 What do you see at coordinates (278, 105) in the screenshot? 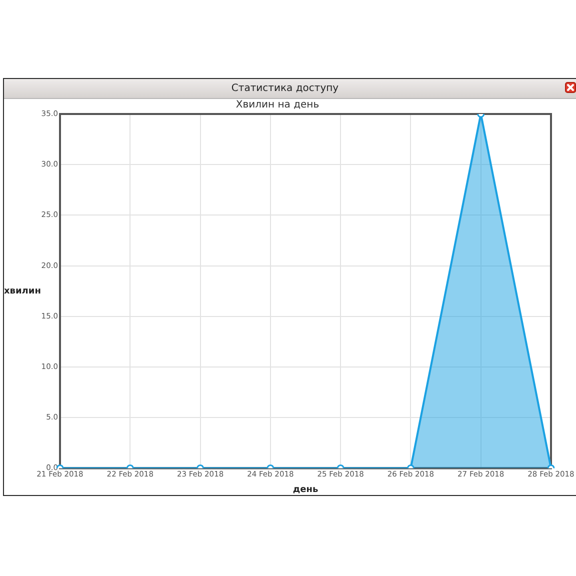
I see `chart-subtitle: Хвилин на день` at bounding box center [278, 105].